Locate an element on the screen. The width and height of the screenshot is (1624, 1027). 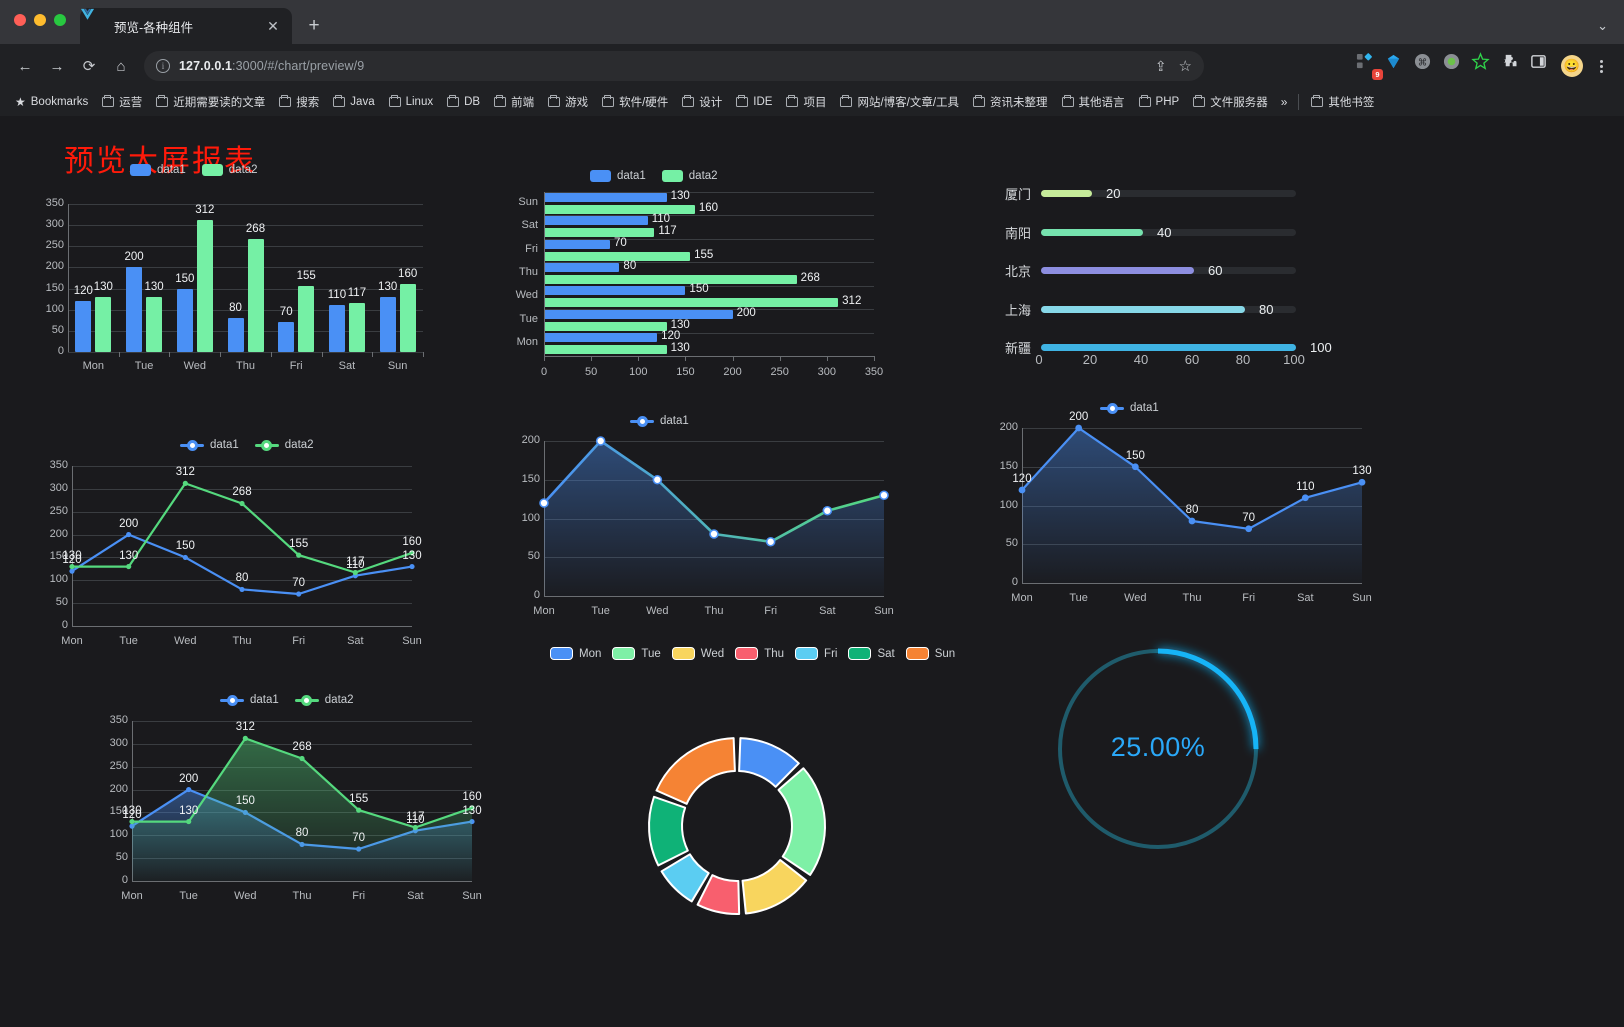
bookmark-other: 其他书签 is located at coordinates (1342, 102).